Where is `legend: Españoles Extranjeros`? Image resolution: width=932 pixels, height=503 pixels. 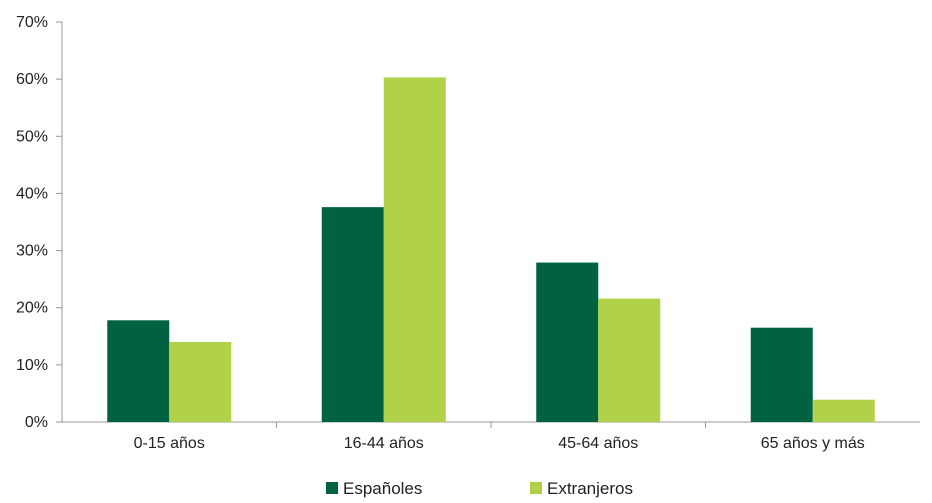
legend: Españoles Extranjeros is located at coordinates (479, 488).